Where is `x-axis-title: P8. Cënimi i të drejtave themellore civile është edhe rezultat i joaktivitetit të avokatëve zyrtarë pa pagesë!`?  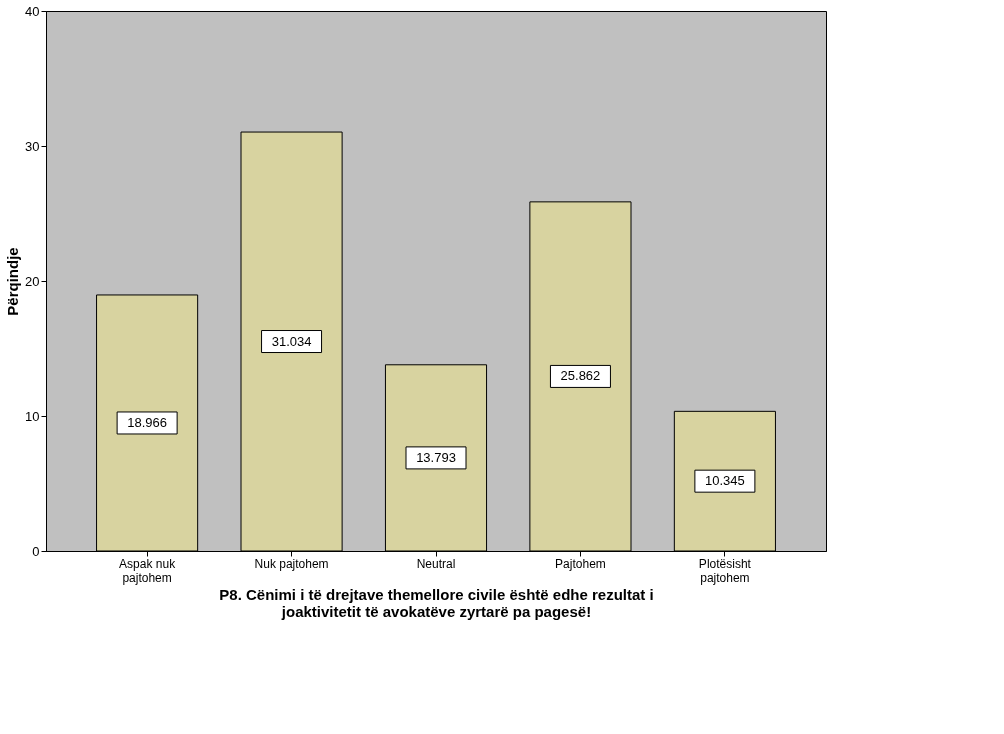 x-axis-title: P8. Cënimi i të drejtave themellore civile është edhe rezultat i joaktivitetit të avokatëve zyrtarë pa pagesë! is located at coordinates (436, 602).